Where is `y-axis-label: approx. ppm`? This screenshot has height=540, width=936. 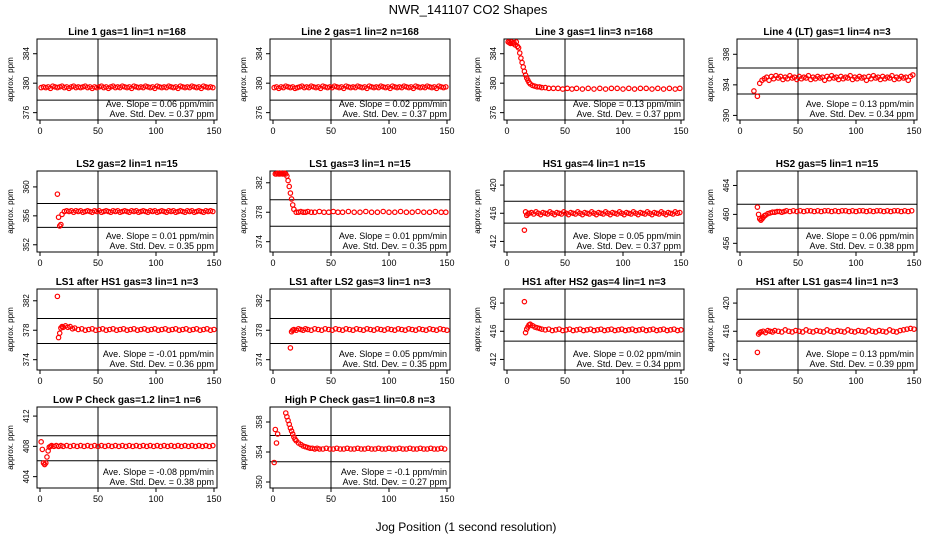 y-axis-label: approx. ppm is located at coordinates (10, 447).